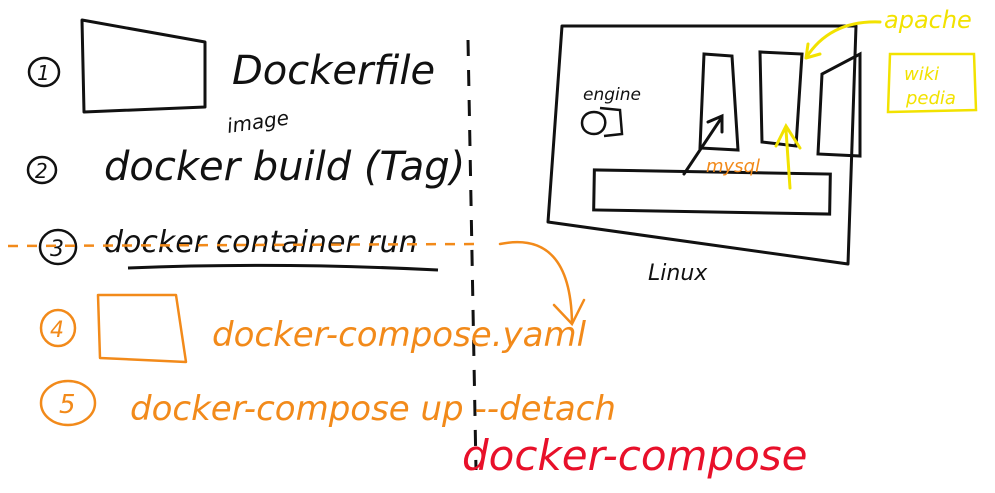 Image resolution: width=995 pixels, height=493 pixels. I want to click on step-4: 4 docker-compose.yaml, so click(313, 328).